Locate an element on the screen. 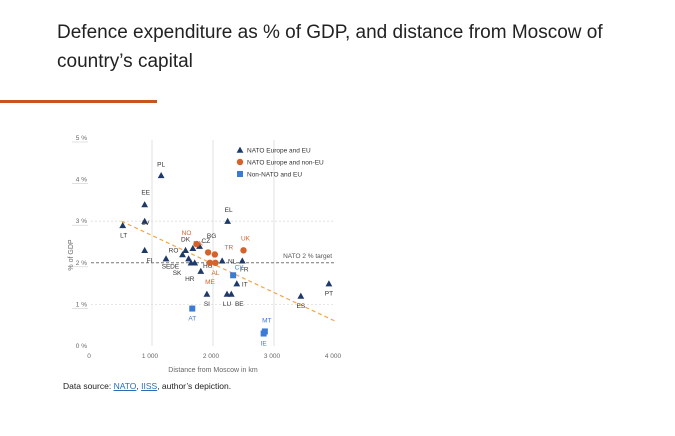 The width and height of the screenshot is (675, 436). point-label-ie: IE is located at coordinates (264, 344).